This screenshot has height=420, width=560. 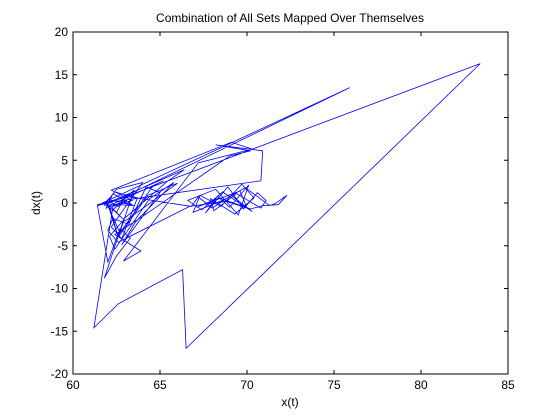 I want to click on y-tick-label: -20, so click(x=60, y=374).